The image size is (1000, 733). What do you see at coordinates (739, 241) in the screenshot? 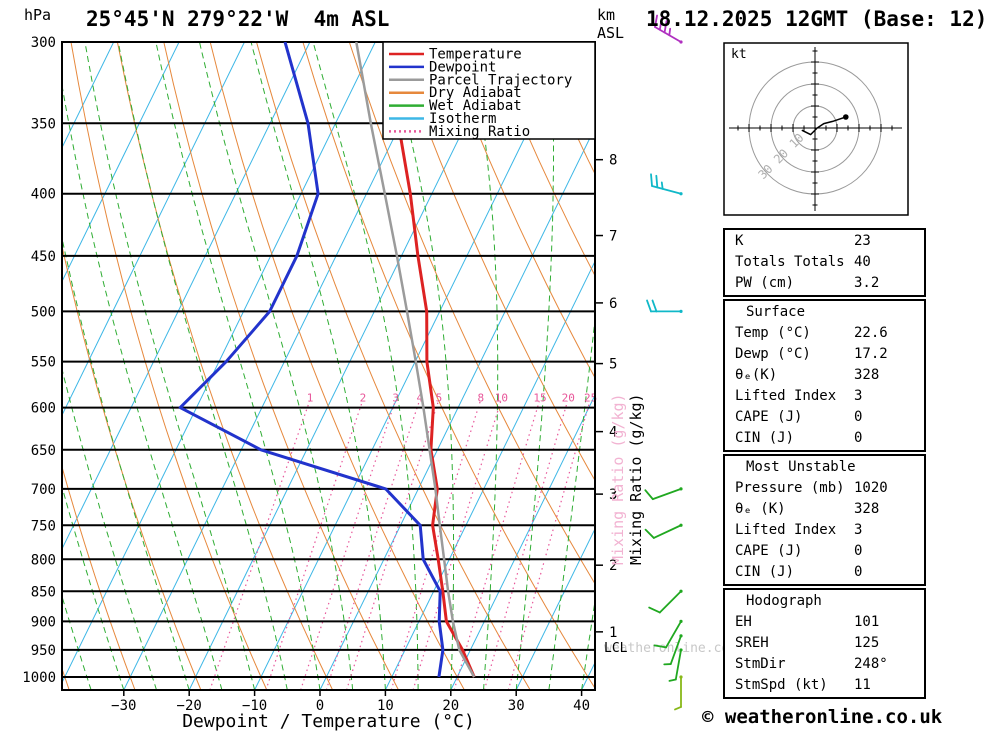
I see `row-label: K` at bounding box center [739, 241].